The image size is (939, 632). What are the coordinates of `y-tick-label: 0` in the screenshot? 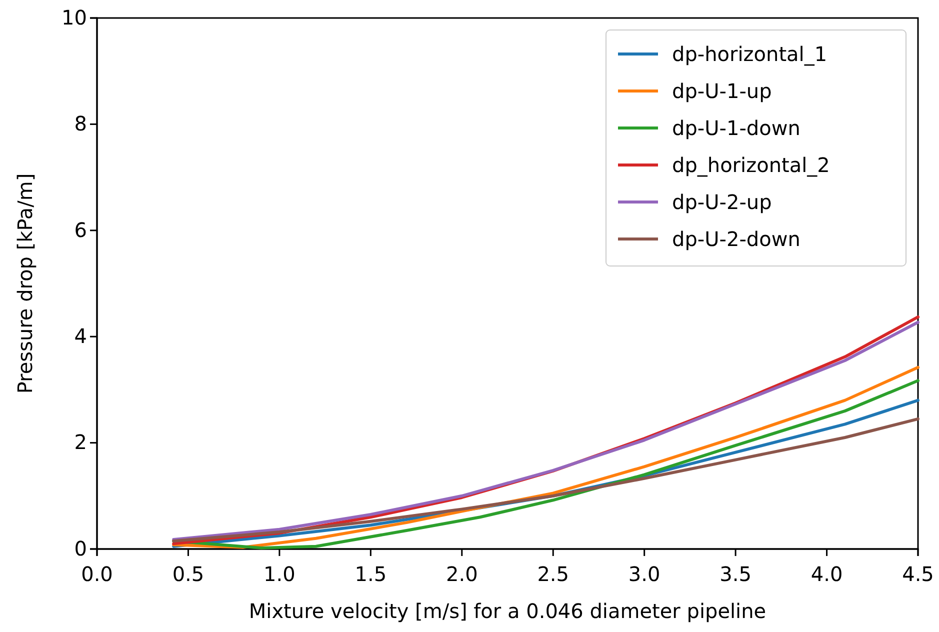 It's located at (80, 548).